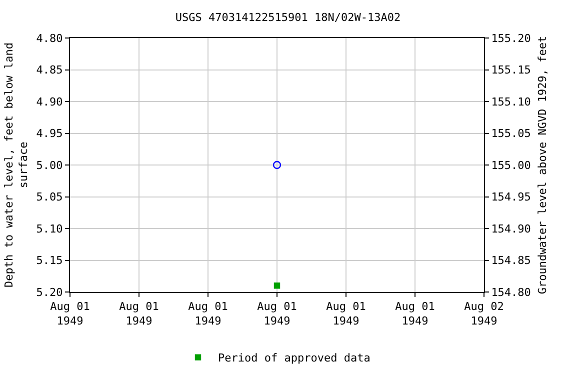 The height and width of the screenshot is (384, 576). Describe the element at coordinates (49, 38) in the screenshot. I see `y-tick-label: 4.80` at that location.